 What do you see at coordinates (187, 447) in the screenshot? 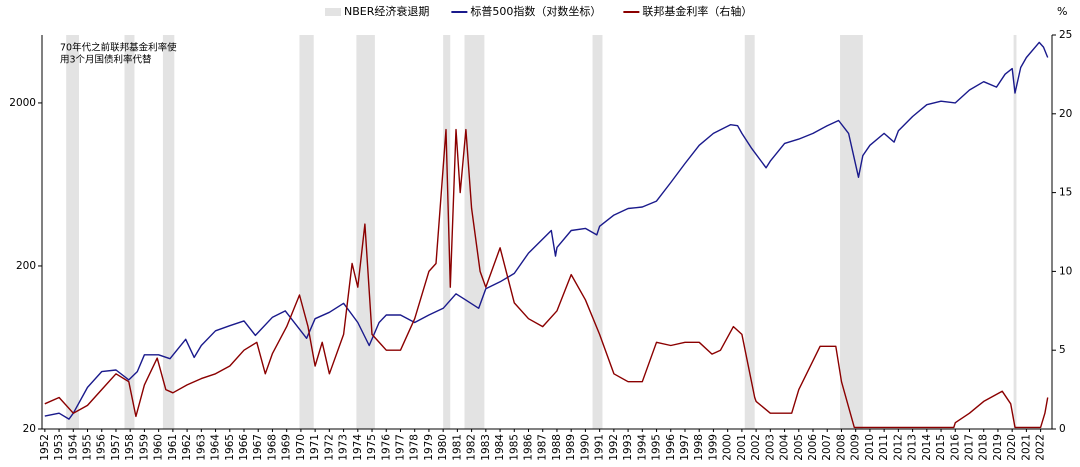
I see `x-tick-label: 1962` at bounding box center [187, 447].